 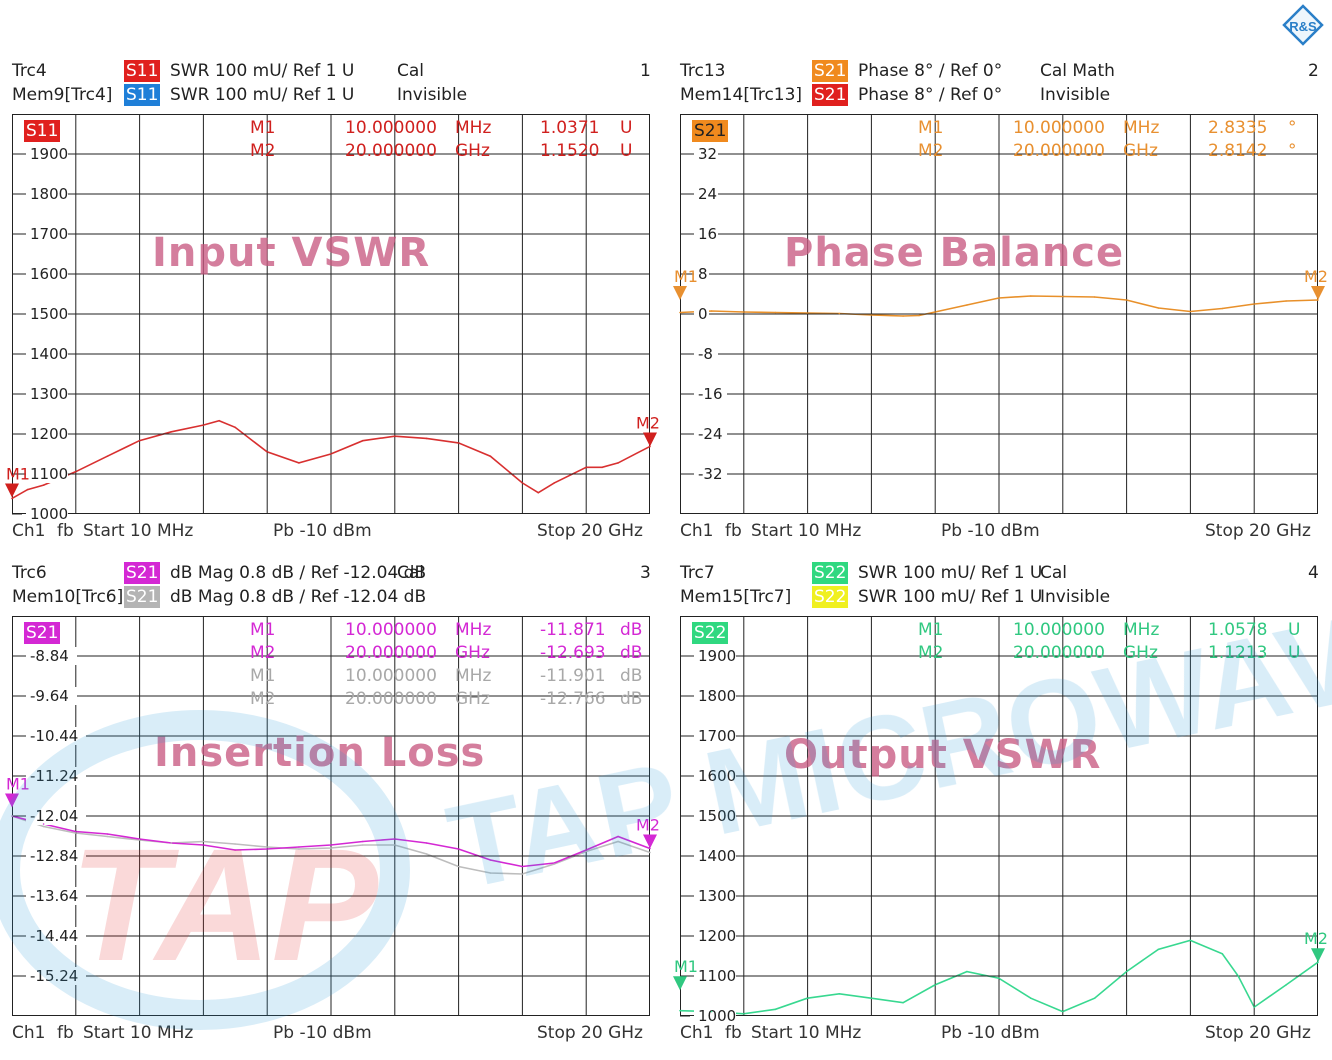 What do you see at coordinates (322, 1033) in the screenshot?
I see `footer-power: Pb -10 dBm` at bounding box center [322, 1033].